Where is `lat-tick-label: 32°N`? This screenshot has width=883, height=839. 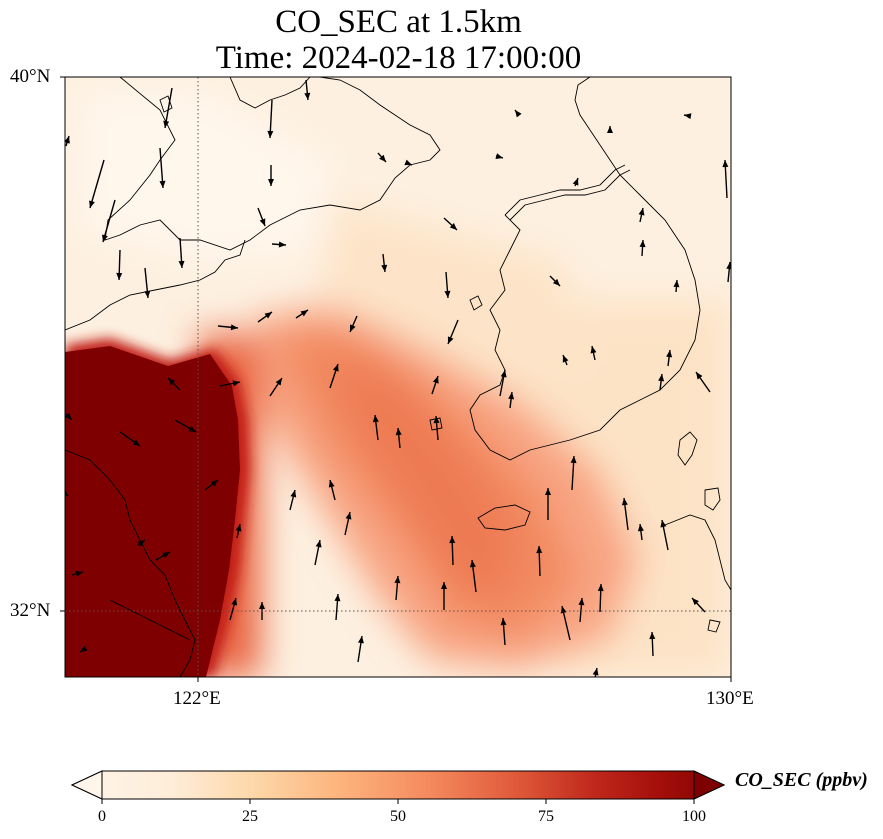
lat-tick-label: 32°N is located at coordinates (30, 610).